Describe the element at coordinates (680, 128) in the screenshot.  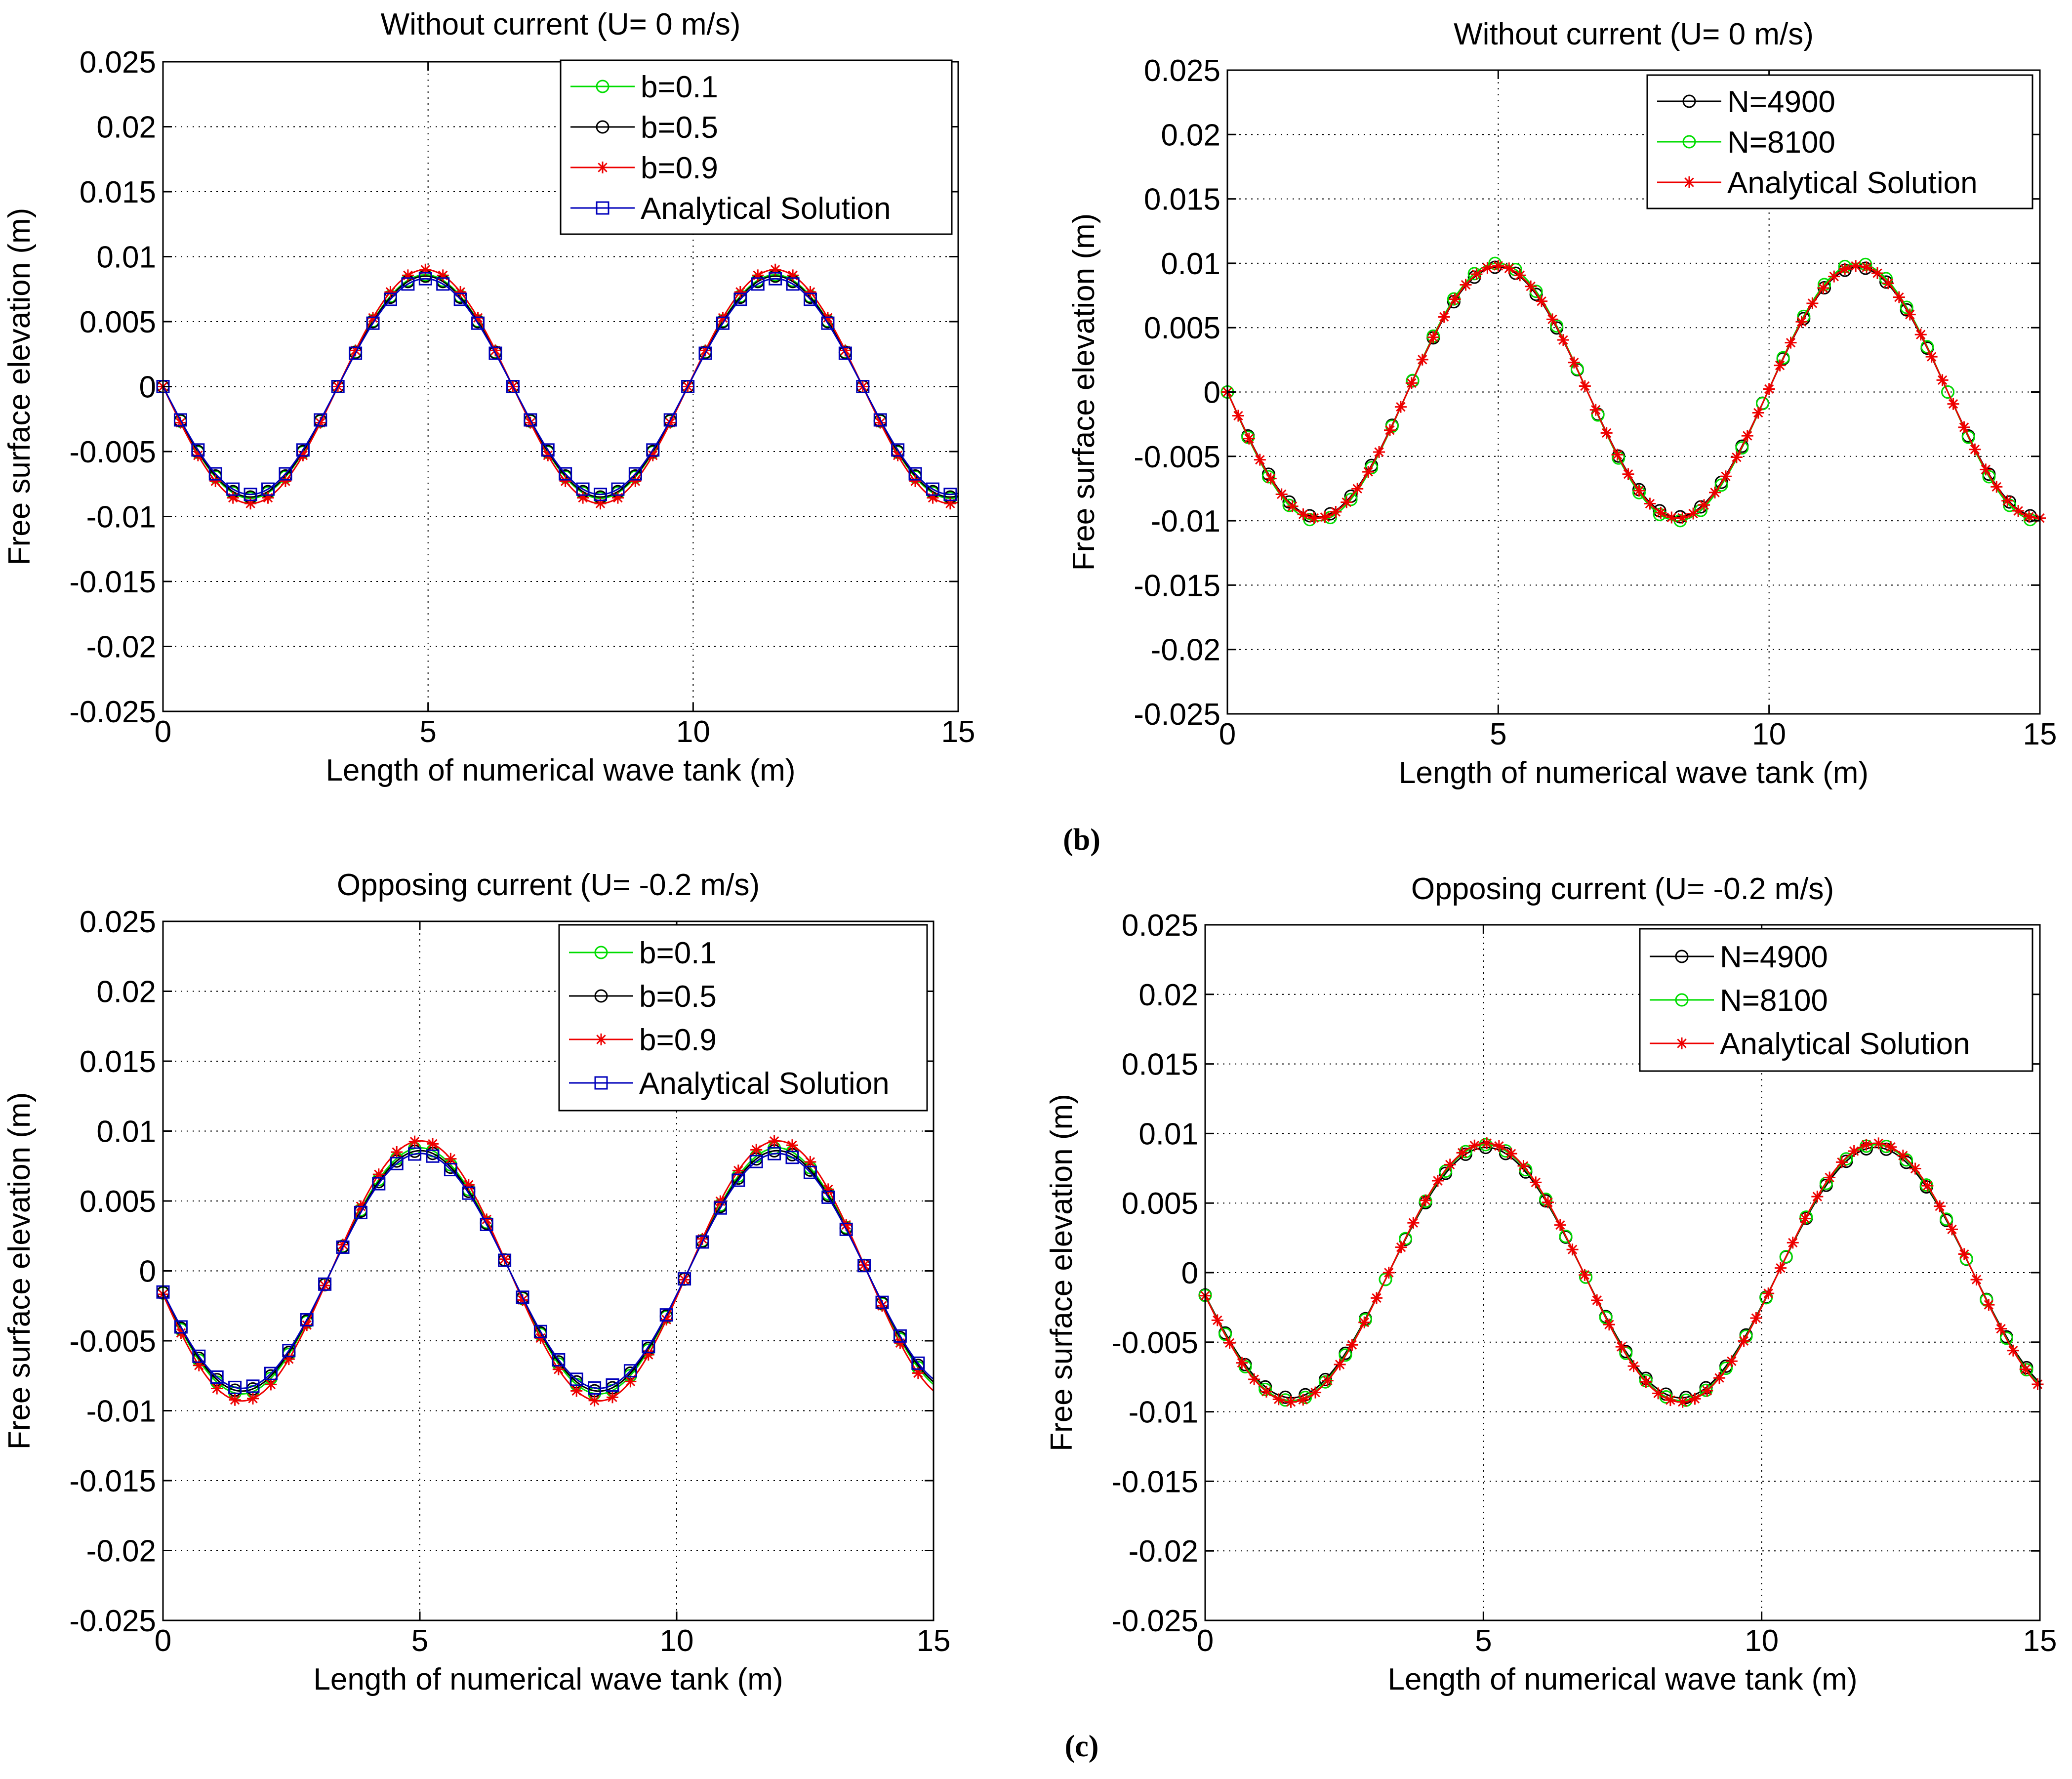
I see `legend-label-b-0-5: b=0.5` at that location.